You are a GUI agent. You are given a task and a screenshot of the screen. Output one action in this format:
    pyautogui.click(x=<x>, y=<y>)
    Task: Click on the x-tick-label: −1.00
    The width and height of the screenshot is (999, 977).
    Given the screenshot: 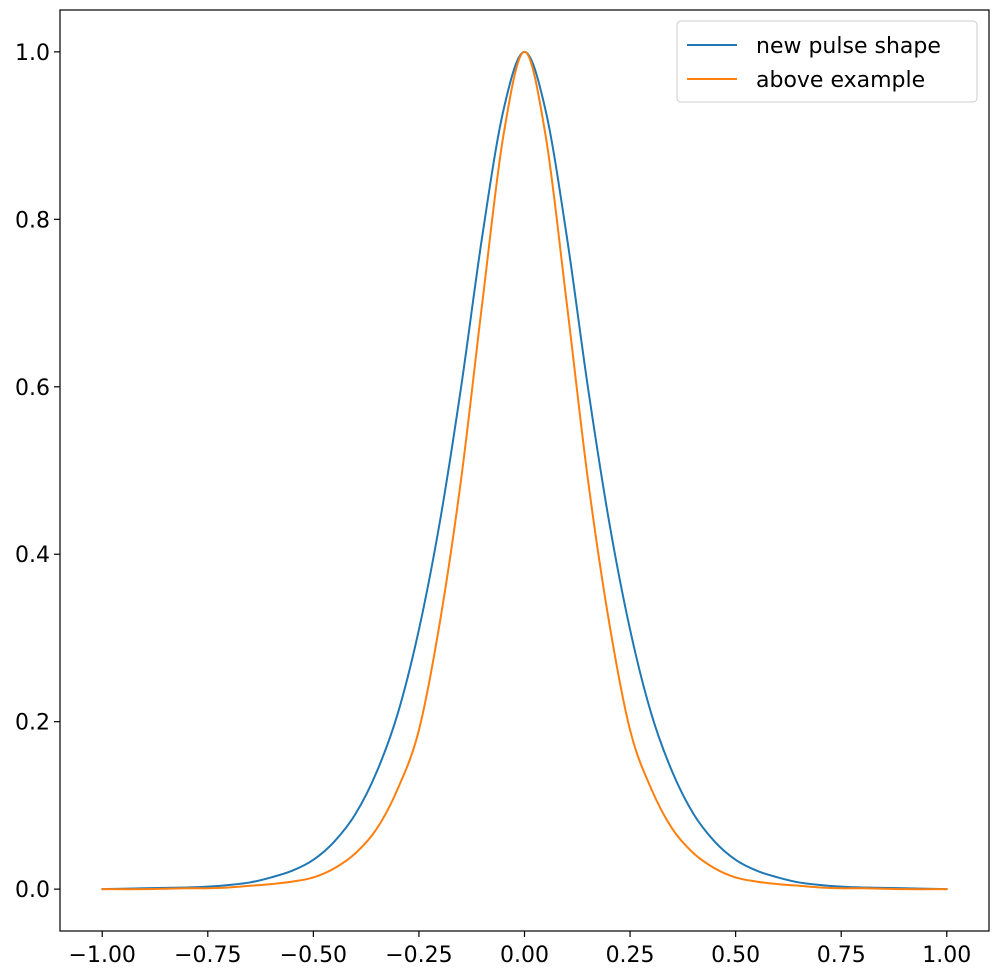 What is the action you would take?
    pyautogui.click(x=102, y=955)
    